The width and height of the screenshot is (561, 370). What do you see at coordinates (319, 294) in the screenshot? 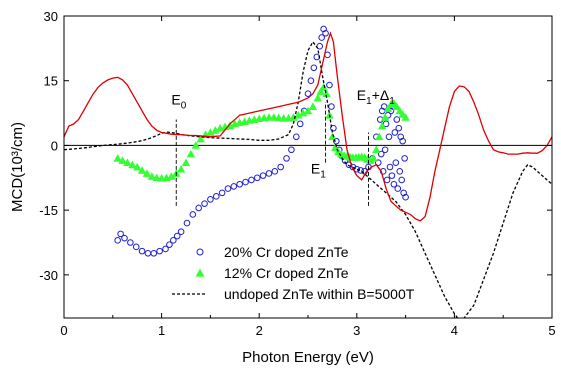
I see `legend-label-2: undoped ZnTe within B=5000T` at bounding box center [319, 294].